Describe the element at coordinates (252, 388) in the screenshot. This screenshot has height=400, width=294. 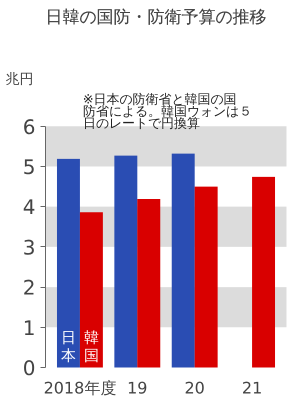
I see `x-tick-label: 21` at that location.